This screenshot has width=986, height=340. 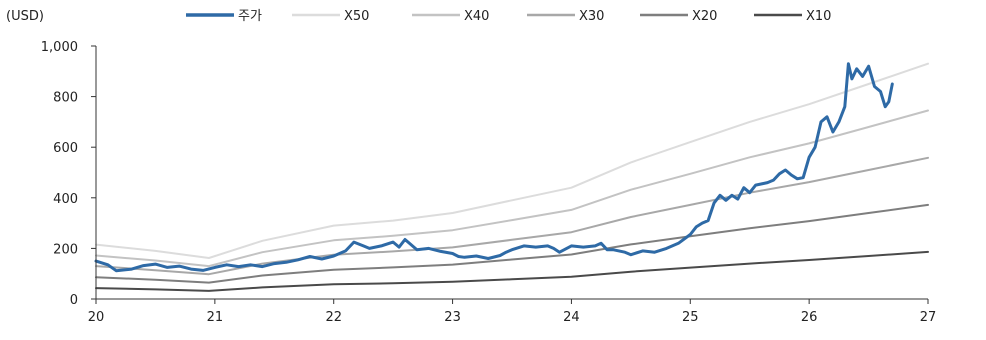 What do you see at coordinates (250, 16) in the screenshot?
I see `legend-label-price: 주가` at bounding box center [250, 16].